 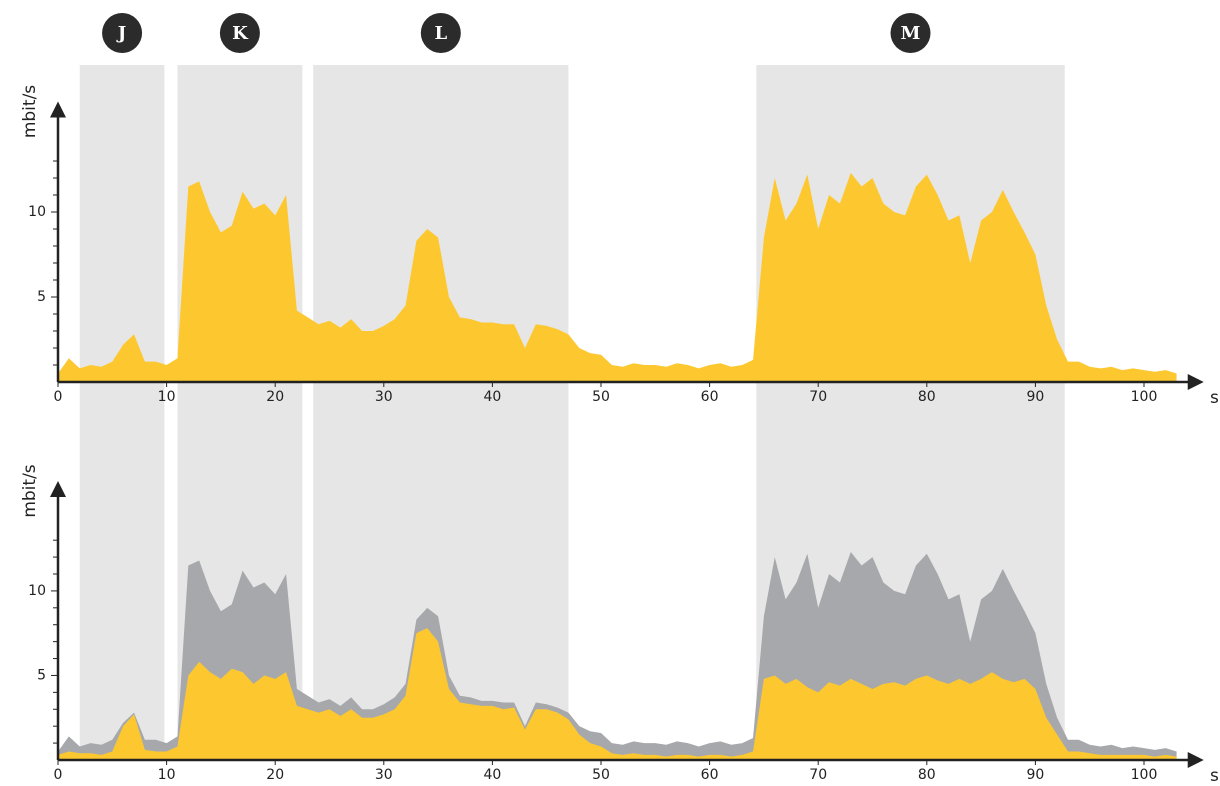 I want to click on region-label: K, so click(x=240, y=33).